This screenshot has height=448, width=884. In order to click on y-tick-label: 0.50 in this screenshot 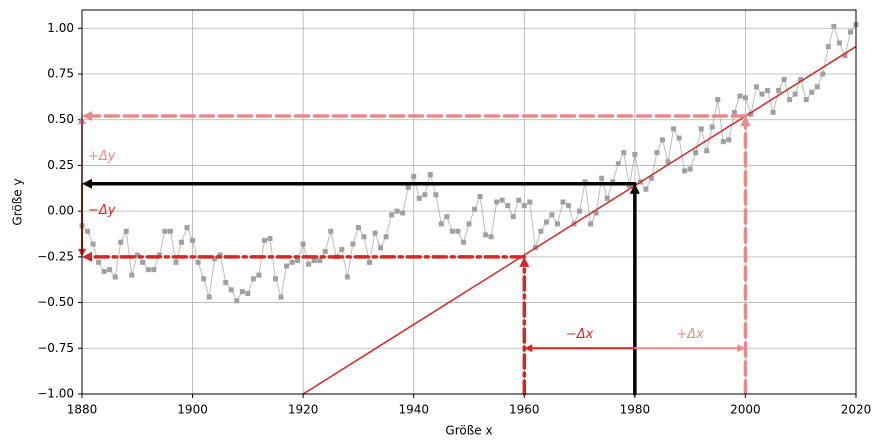, I will do `click(60, 119)`.